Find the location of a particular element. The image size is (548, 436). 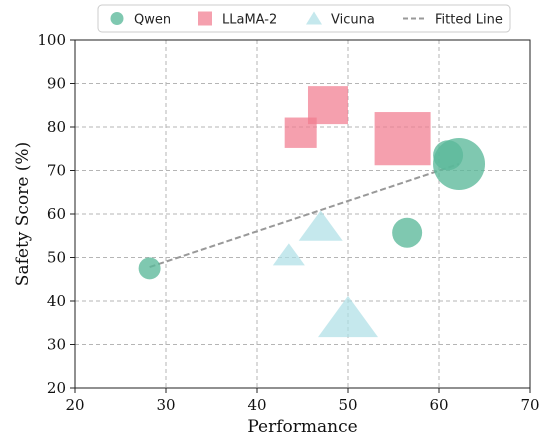

legend: Qwen LLaMA-2 Vicuna Fitted Line is located at coordinates (304, 18).